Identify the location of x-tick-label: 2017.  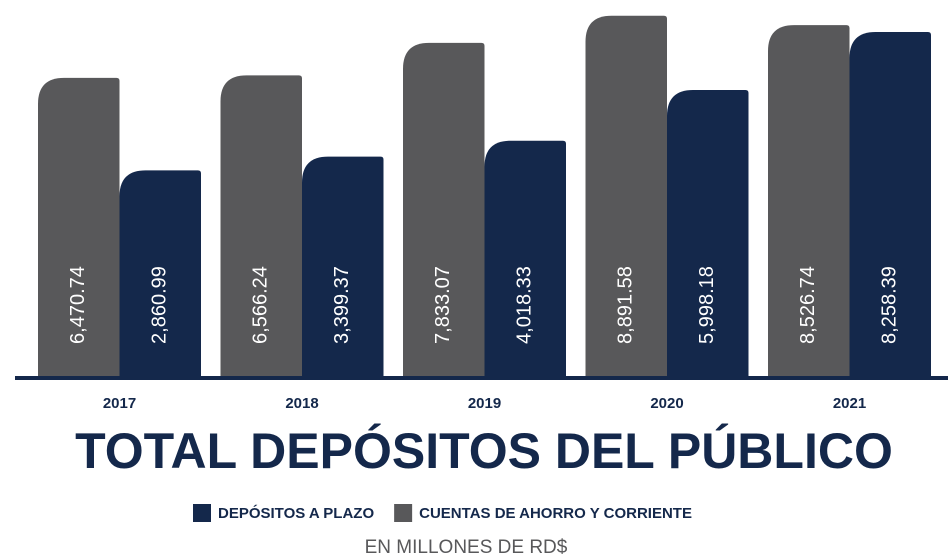
(119, 403).